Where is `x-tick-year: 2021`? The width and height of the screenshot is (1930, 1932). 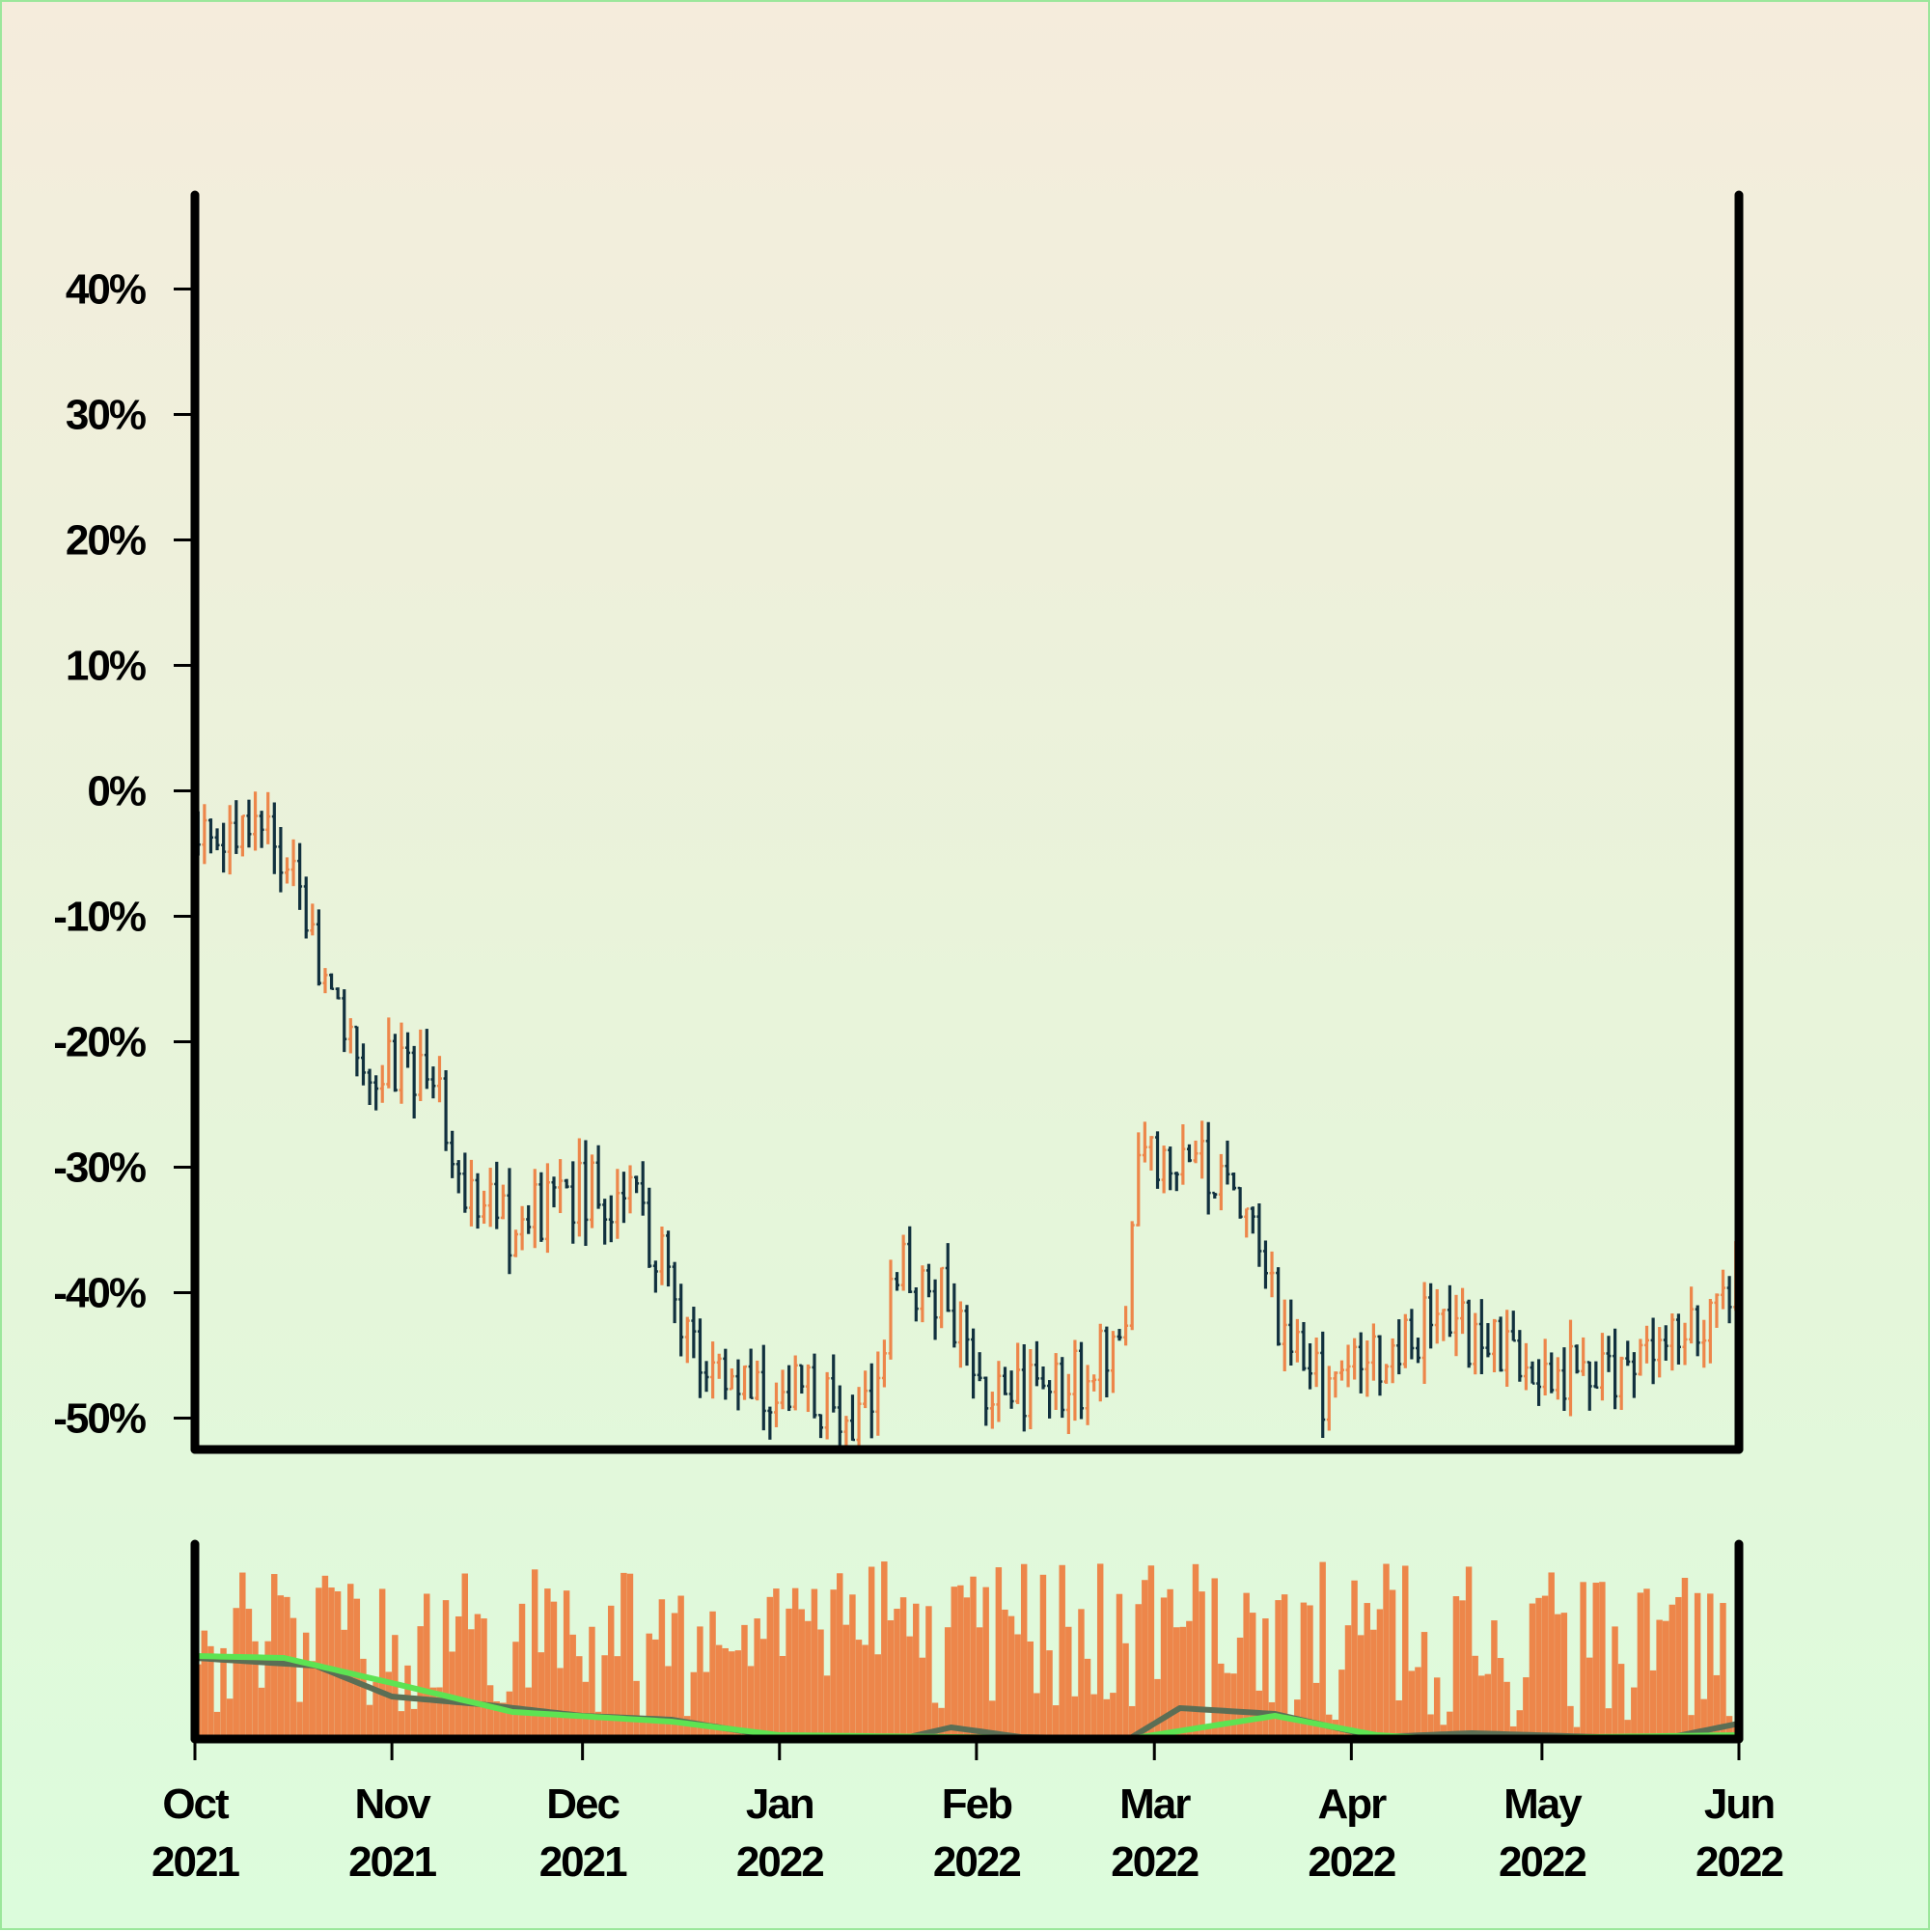
x-tick-year: 2021 is located at coordinates (583, 1862).